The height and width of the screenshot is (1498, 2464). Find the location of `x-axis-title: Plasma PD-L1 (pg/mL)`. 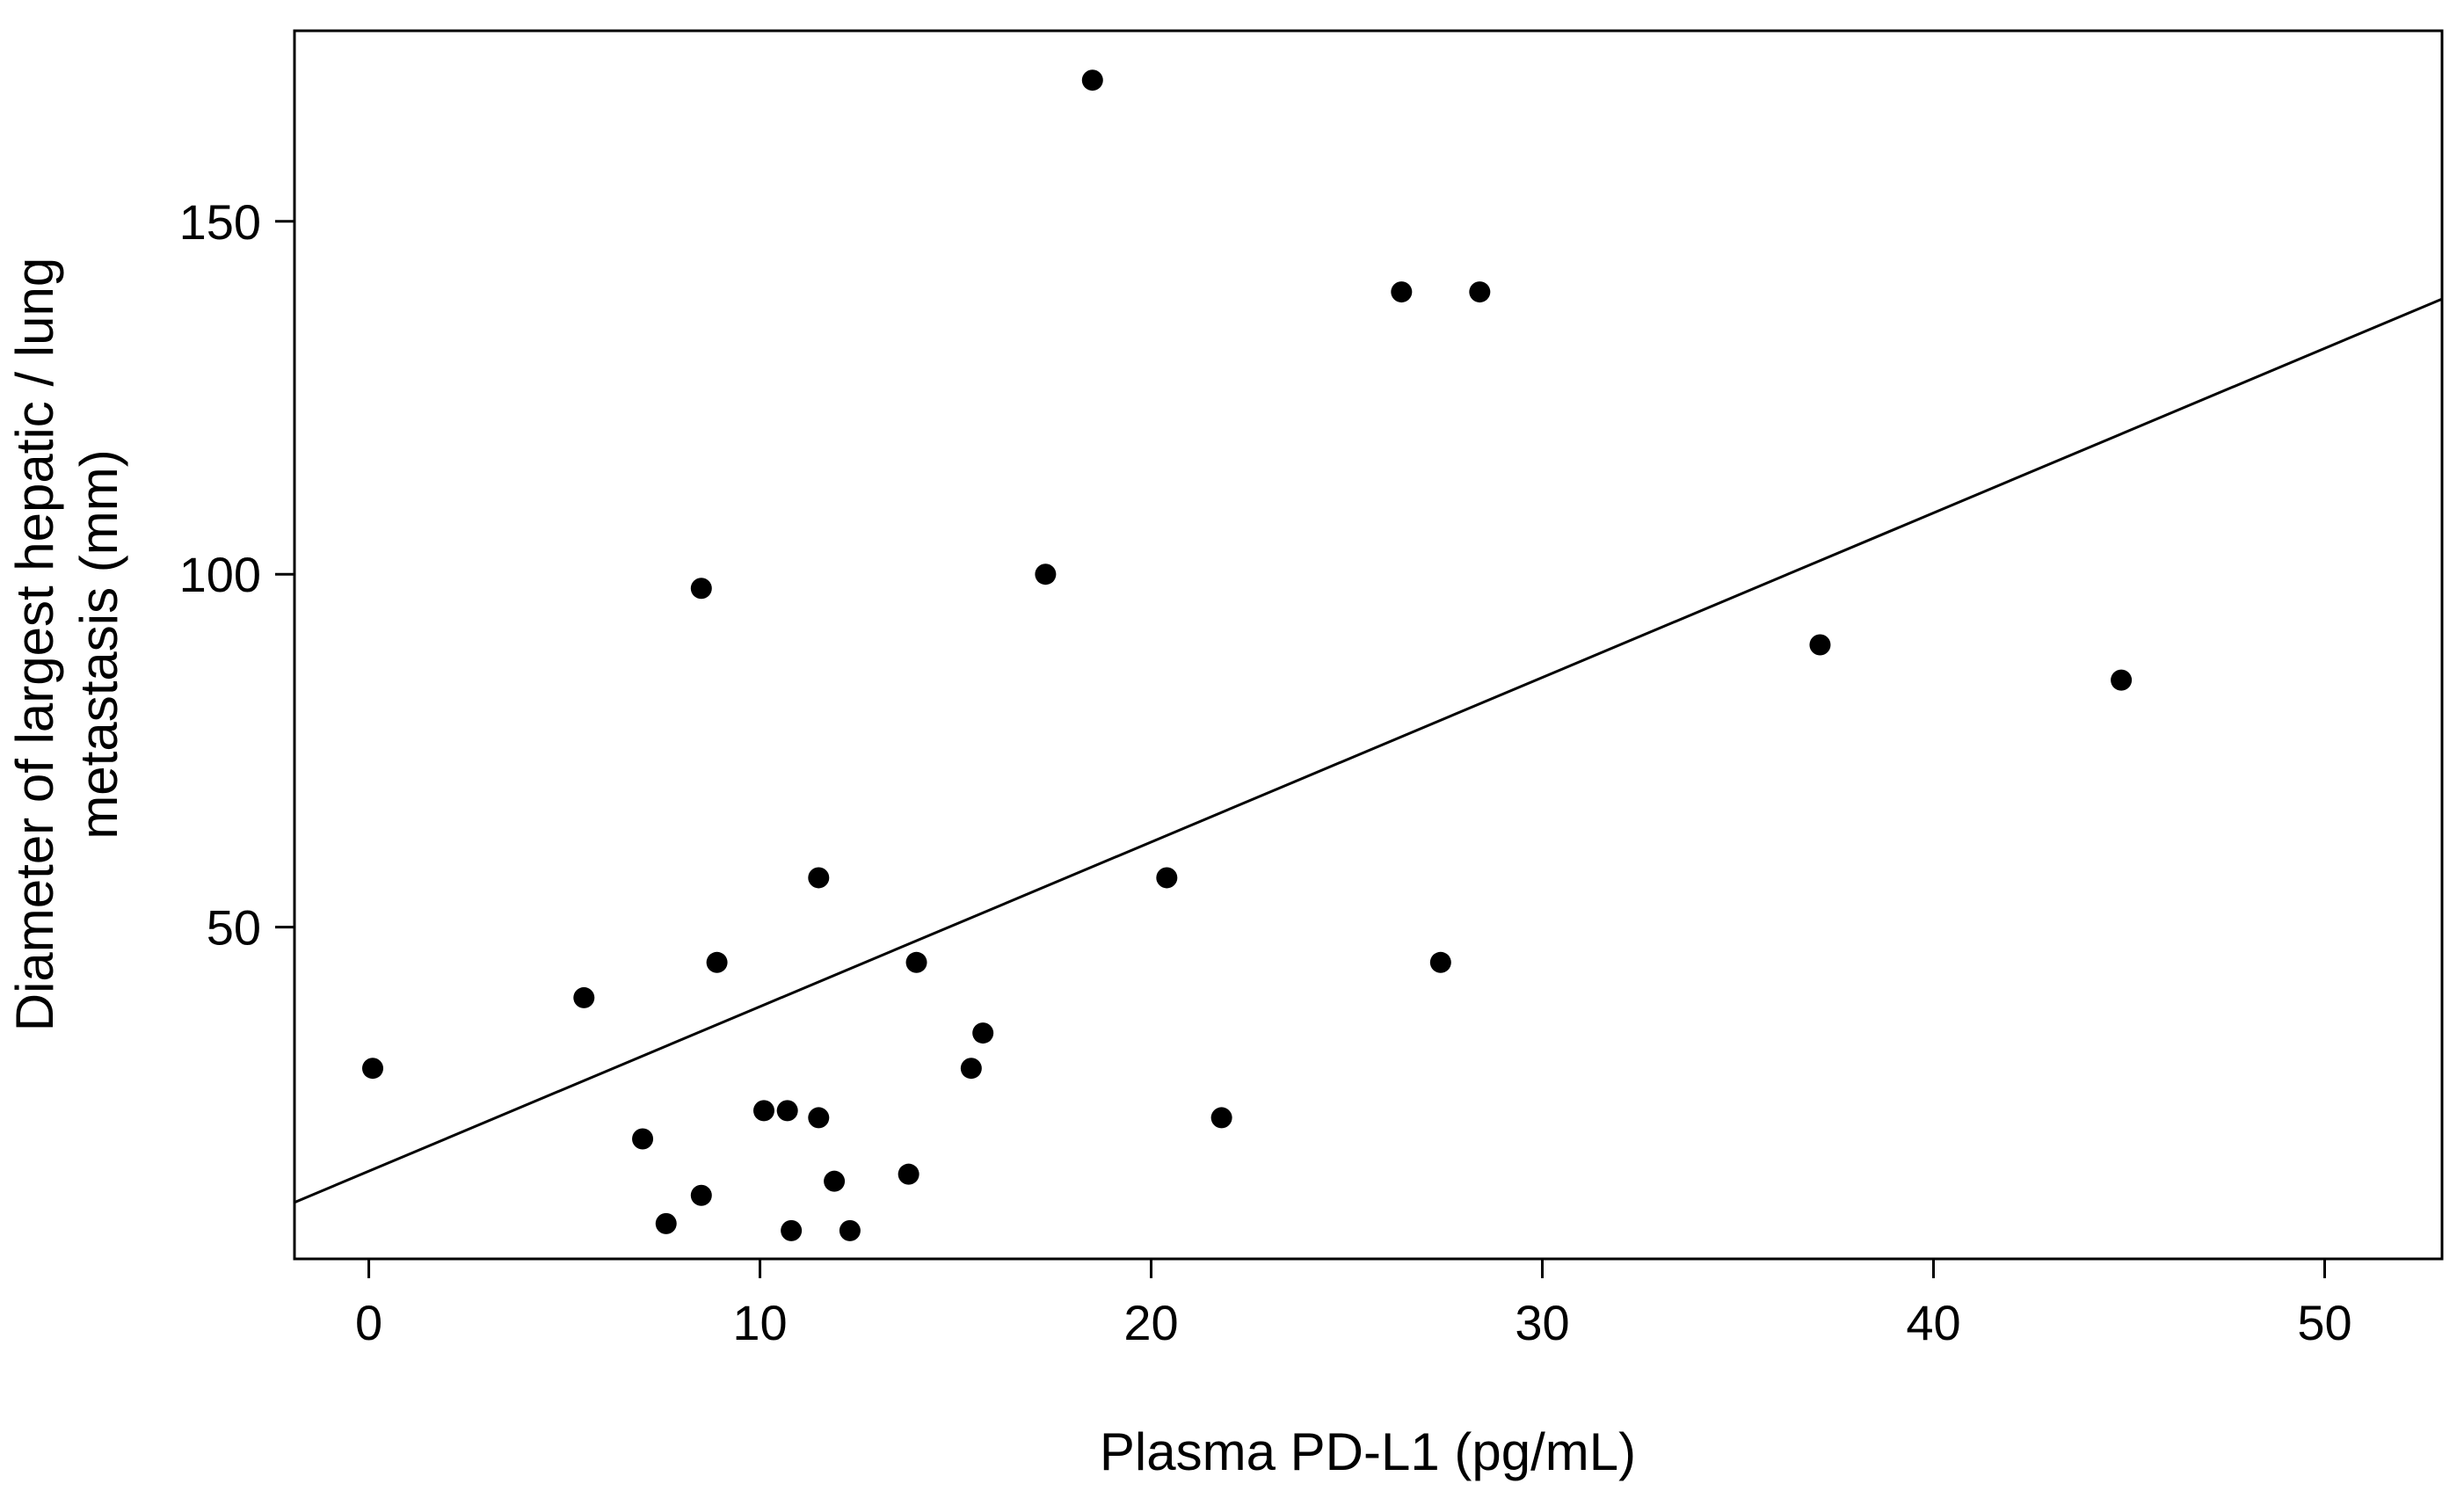

x-axis-title: Plasma PD-L1 (pg/mL) is located at coordinates (1368, 1452).